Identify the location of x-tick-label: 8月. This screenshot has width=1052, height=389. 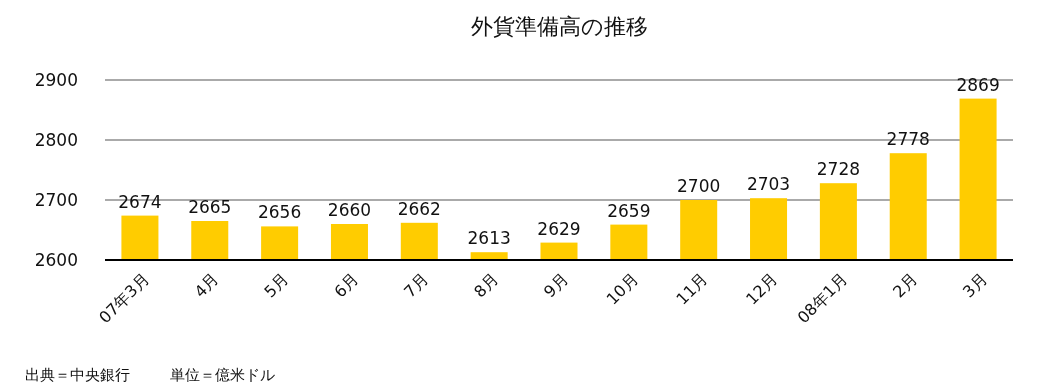
(486, 285).